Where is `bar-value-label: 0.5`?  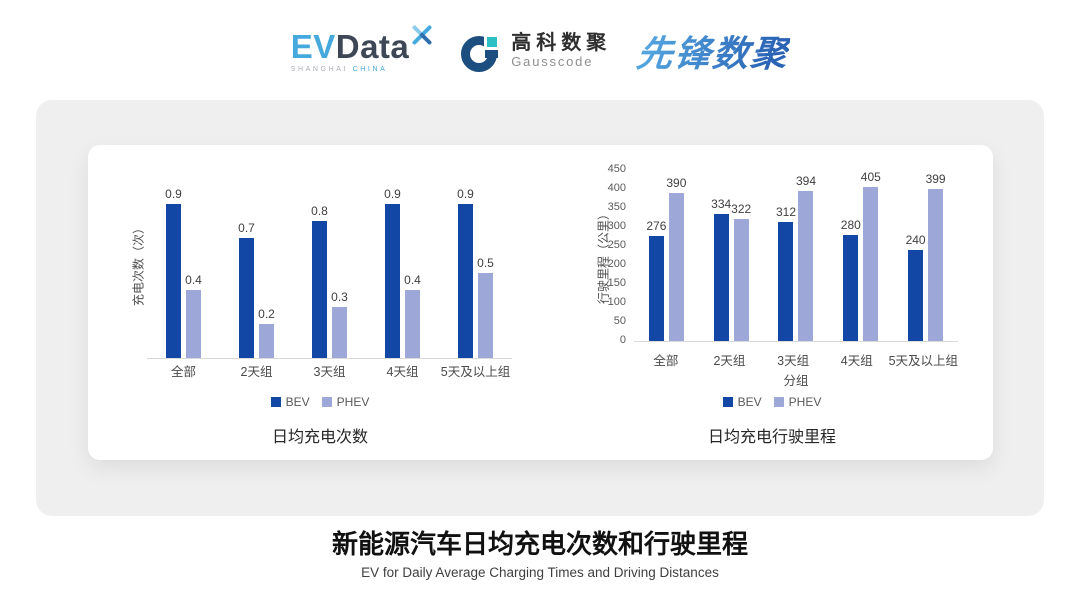 bar-value-label: 0.5 is located at coordinates (485, 262).